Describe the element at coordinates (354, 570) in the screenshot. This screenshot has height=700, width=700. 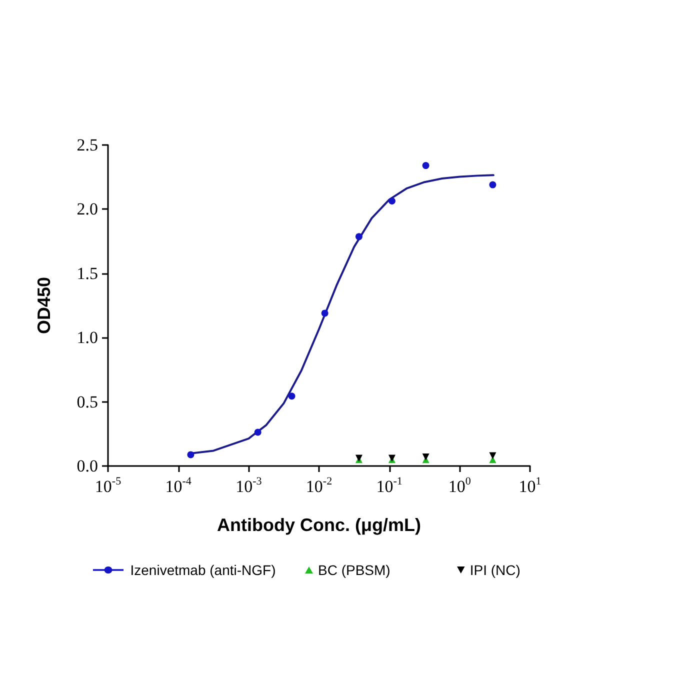
I see `legend-label: BC (PBSM)` at that location.